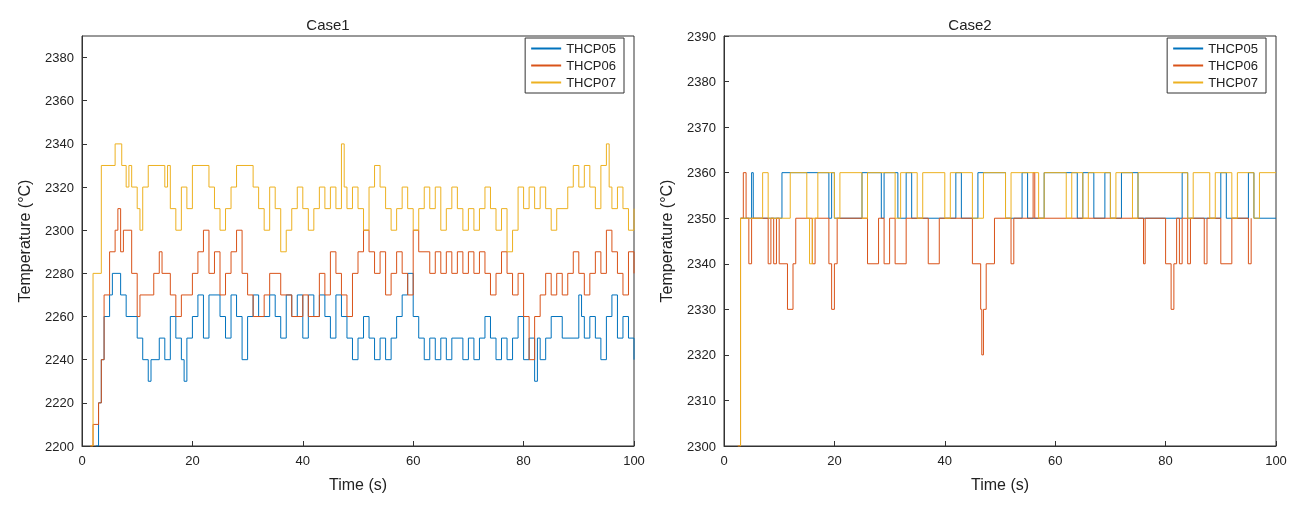 The image size is (1298, 515). I want to click on y-tick-label: 2390, so click(701, 36).